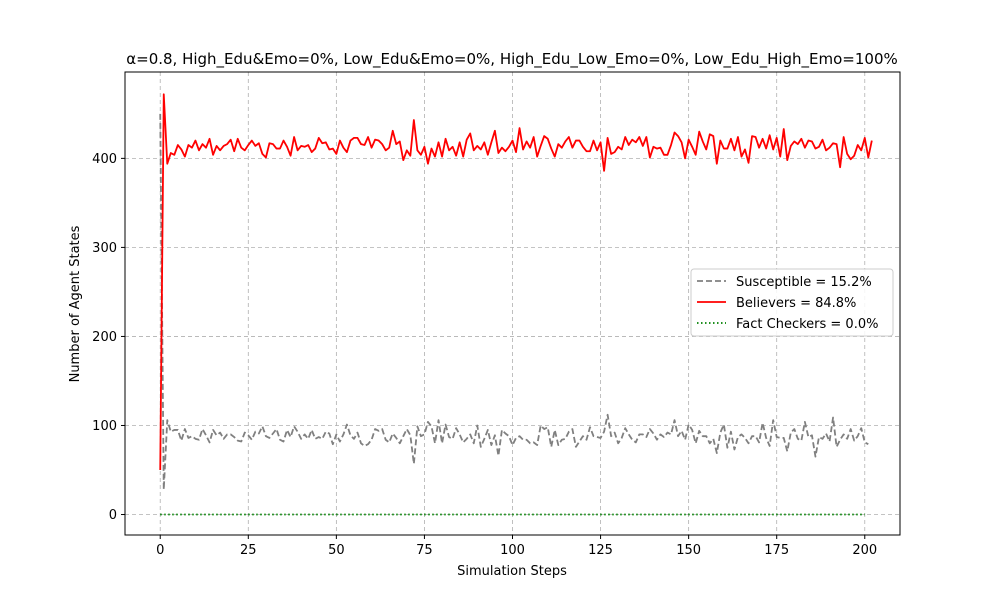 The width and height of the screenshot is (1000, 600). What do you see at coordinates (512, 550) in the screenshot?
I see `x-tick-label: 100` at bounding box center [512, 550].